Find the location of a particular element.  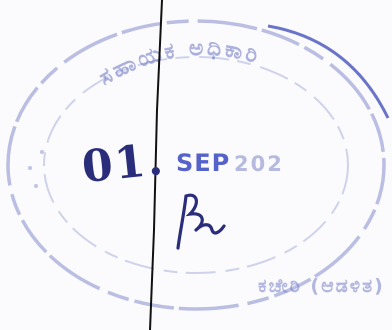

seal-bottom-text: ಕಚೇರಿ (ಆಡಳಿತ) is located at coordinates (321, 286).